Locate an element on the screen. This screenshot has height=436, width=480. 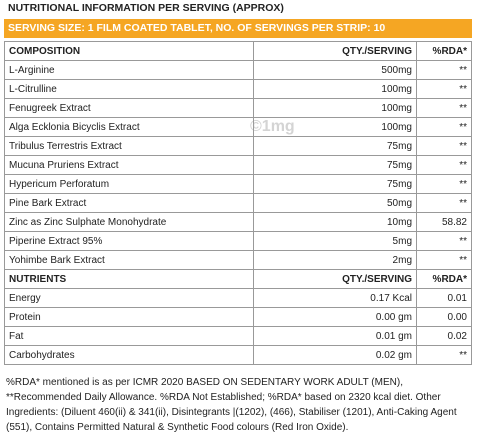
row: Tribulus Terrestris Extract 75mg ** is located at coordinates (238, 146).